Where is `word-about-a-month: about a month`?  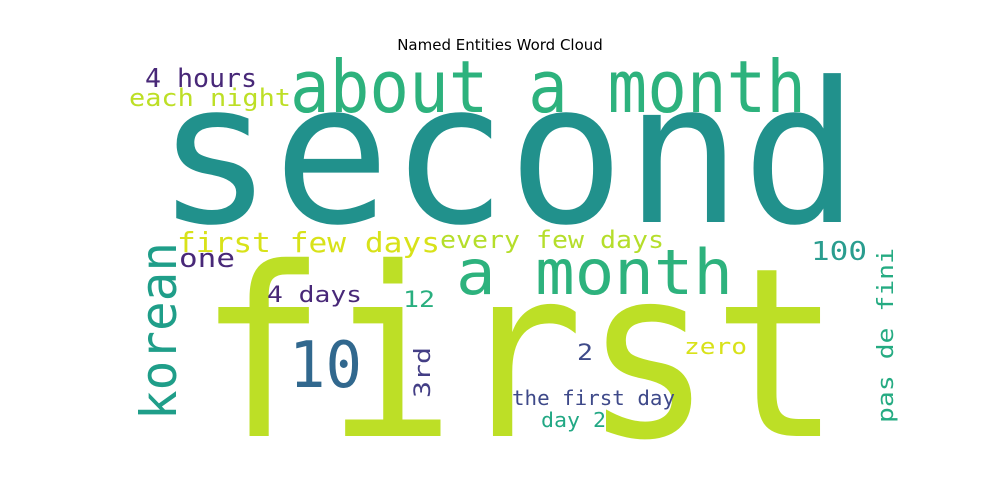 word-about-a-month: about a month is located at coordinates (548, 87).